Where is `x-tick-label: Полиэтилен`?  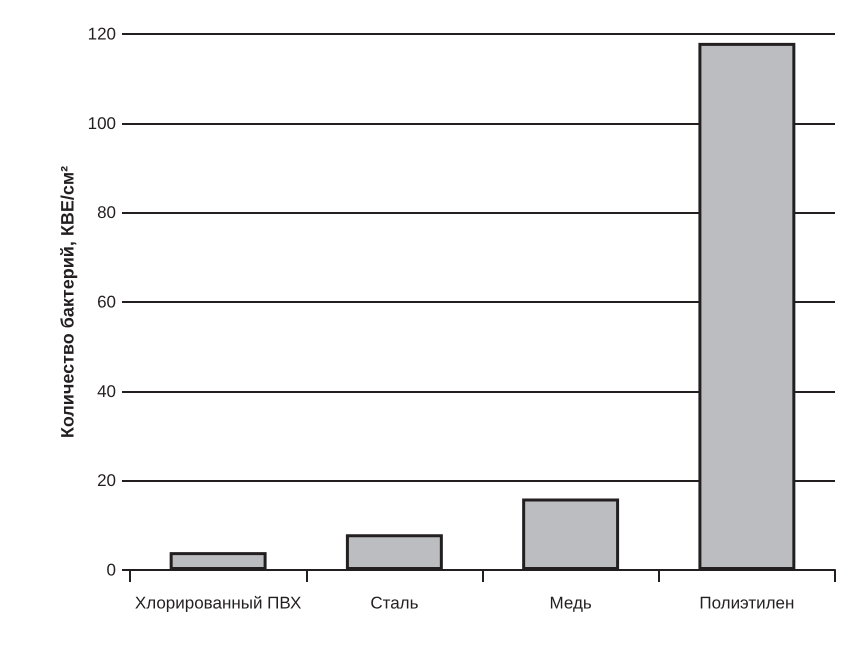
x-tick-label: Полиэтилен is located at coordinates (746, 603).